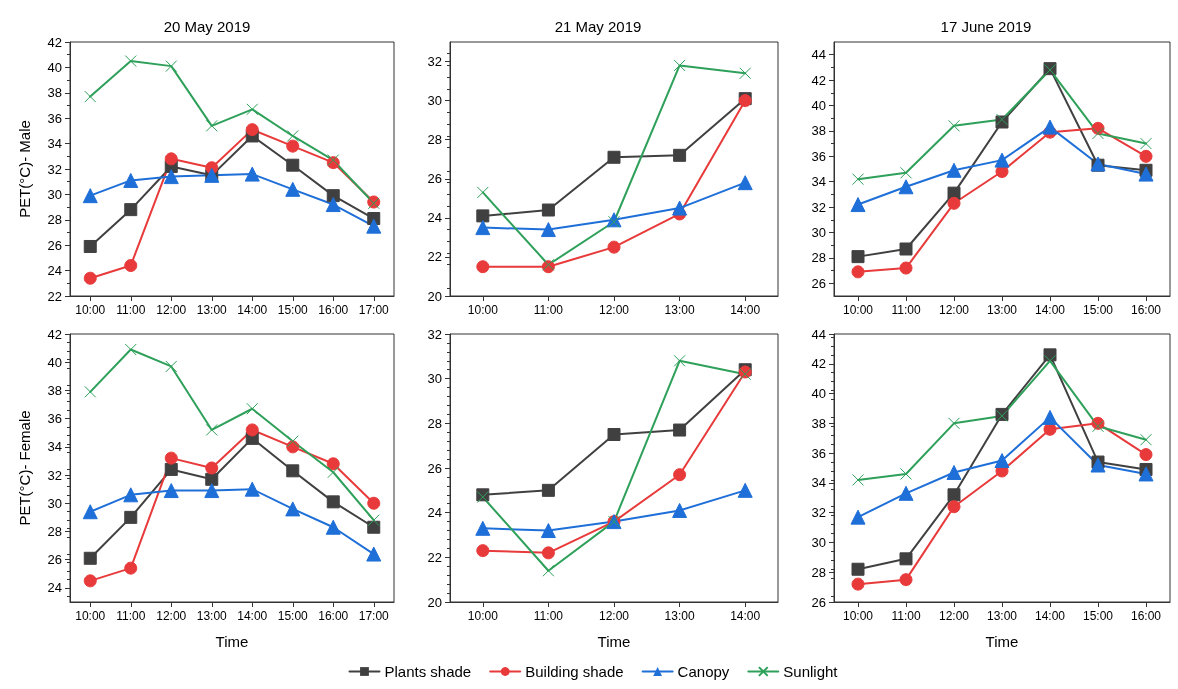  What do you see at coordinates (434, 62) in the screenshot?
I see `y-tick-label: 32` at bounding box center [434, 62].